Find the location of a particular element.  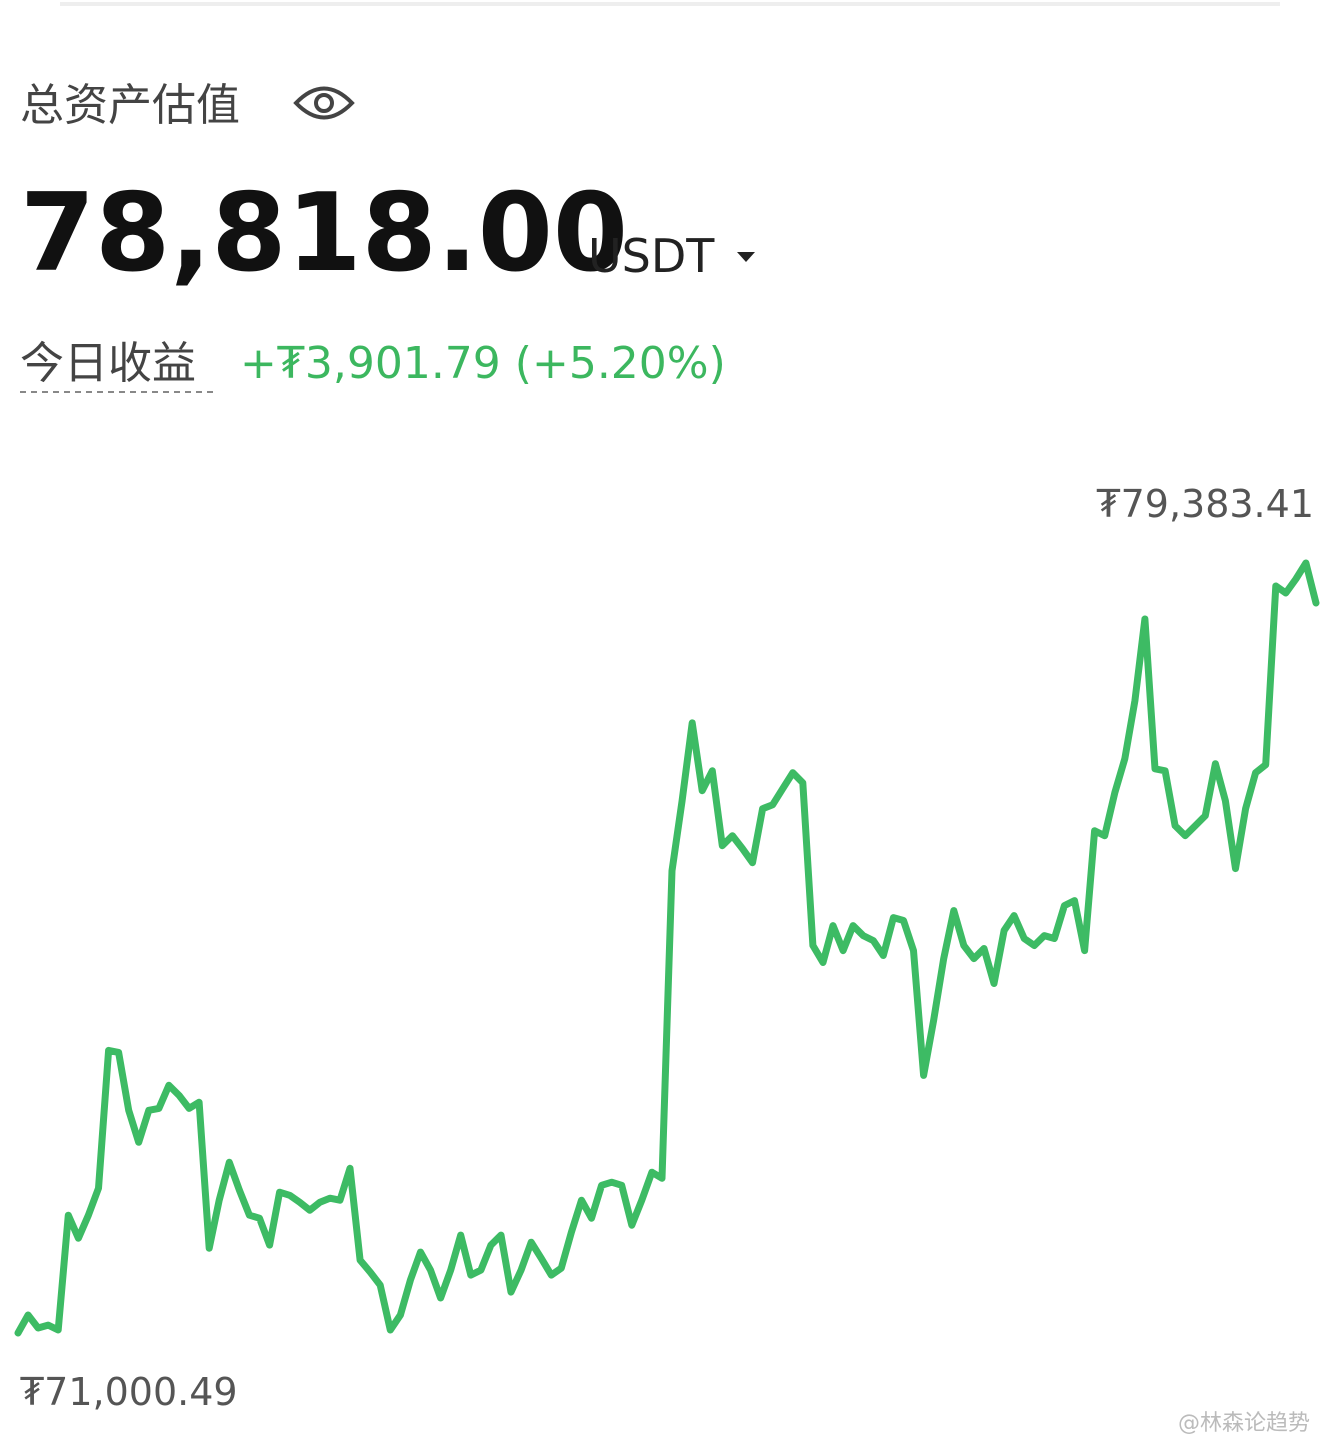

pnl-value: +₮3,901.79 (+5.20%) is located at coordinates (483, 363).